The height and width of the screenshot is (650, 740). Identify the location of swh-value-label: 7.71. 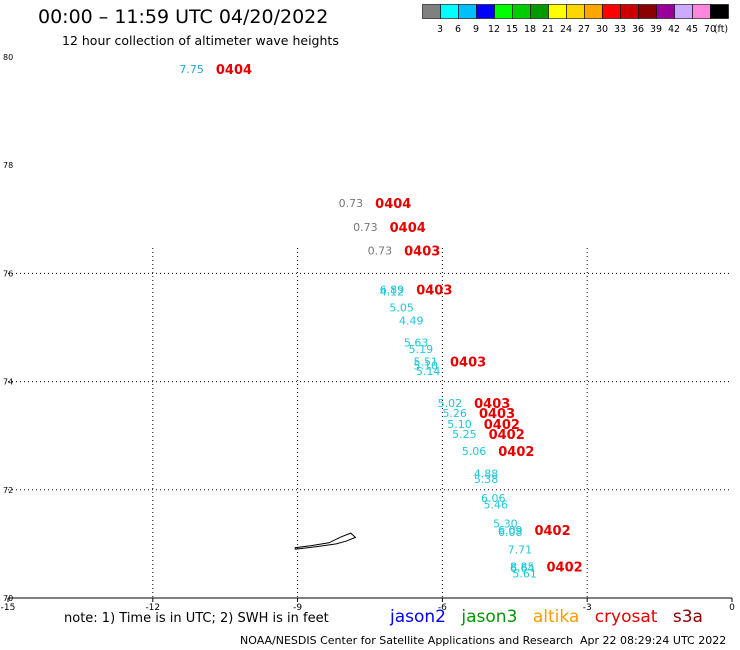
(520, 549).